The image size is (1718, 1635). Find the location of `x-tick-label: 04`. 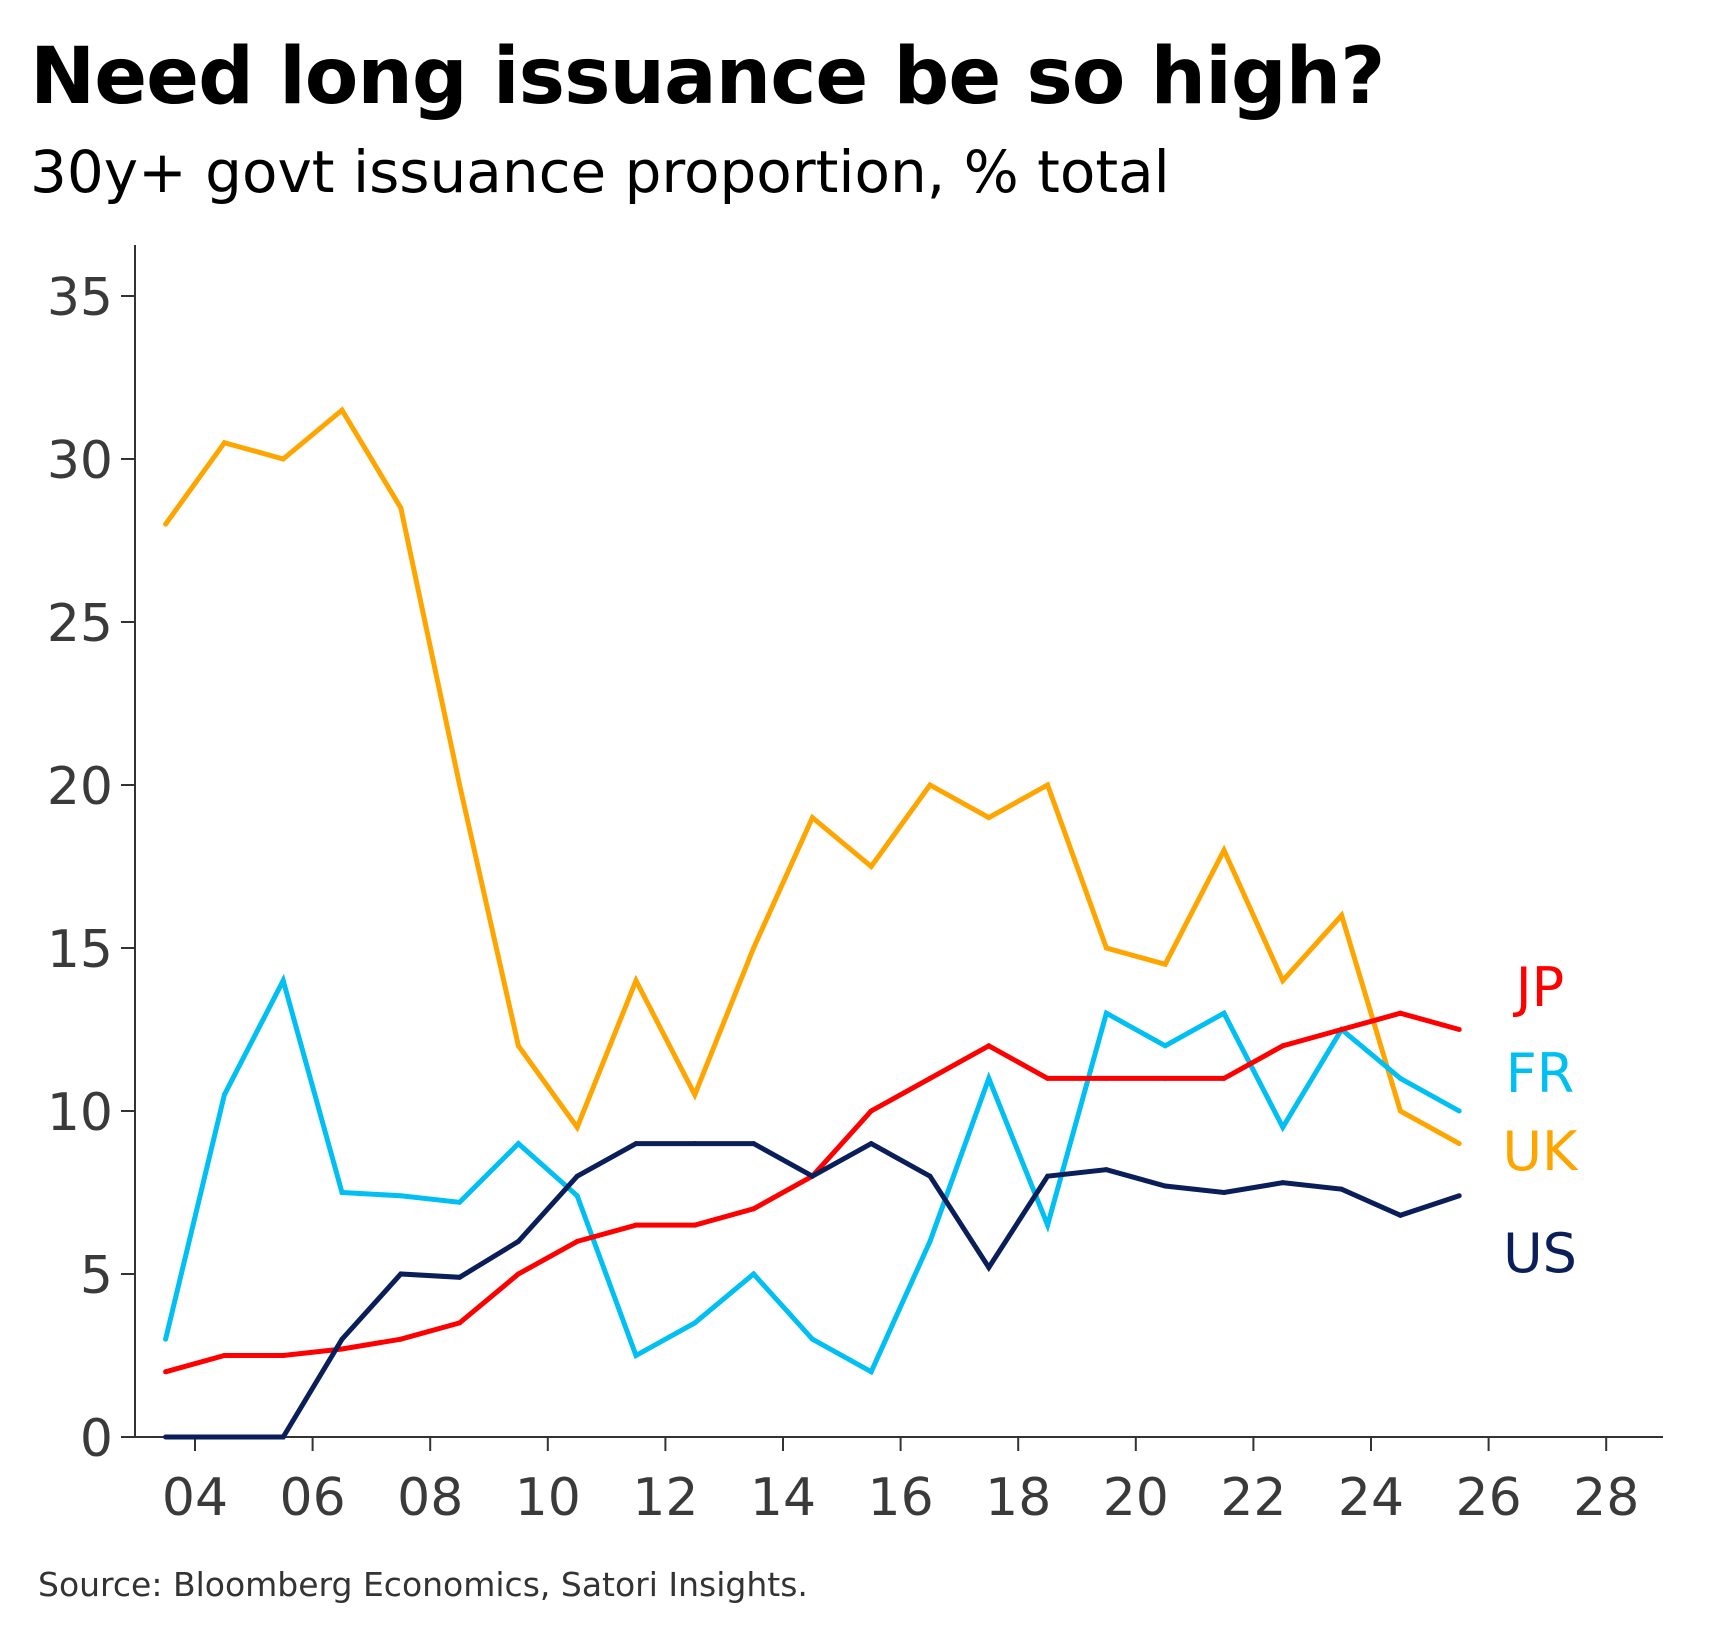

x-tick-label: 04 is located at coordinates (195, 1498).